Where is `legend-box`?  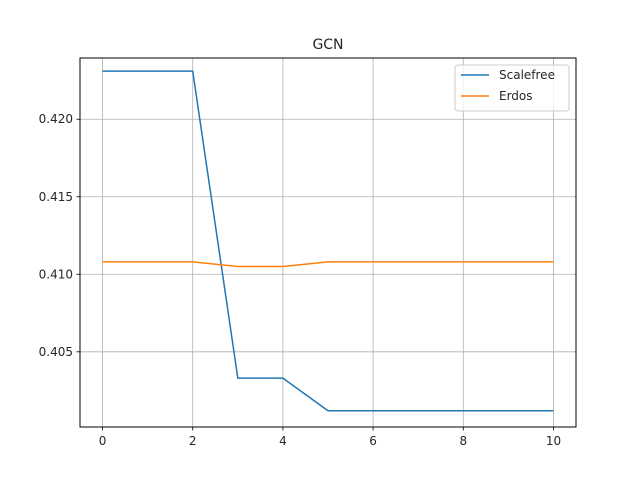
legend-box is located at coordinates (512, 88).